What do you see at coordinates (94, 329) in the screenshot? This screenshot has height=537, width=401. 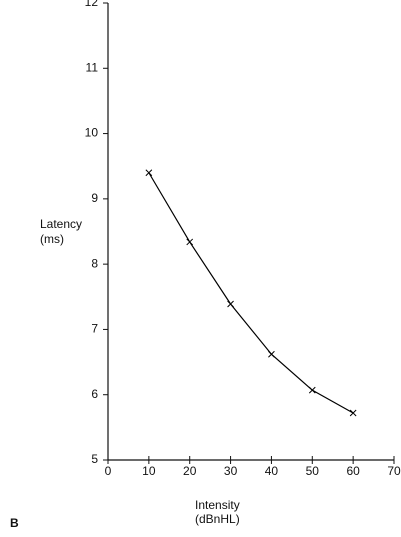 I see `y-tick-label: 7` at bounding box center [94, 329].